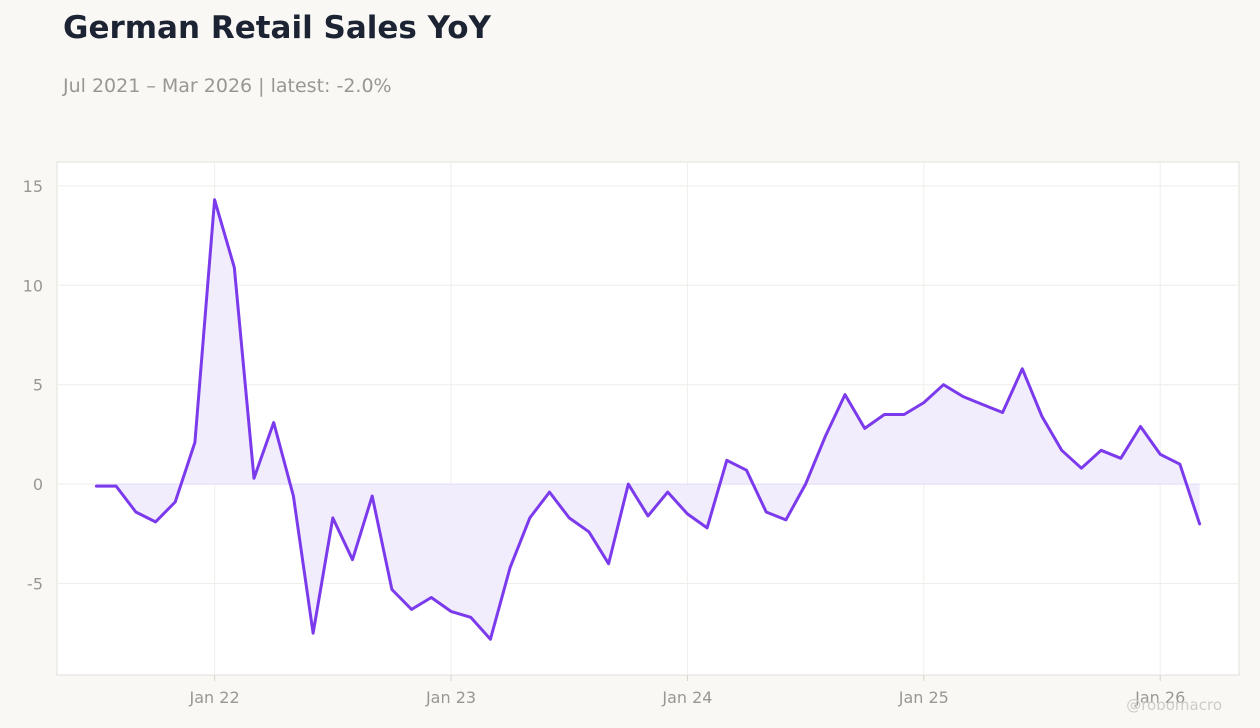 This screenshot has width=1260, height=728. Describe the element at coordinates (38, 385) in the screenshot. I see `y-tick-label: 5` at that location.